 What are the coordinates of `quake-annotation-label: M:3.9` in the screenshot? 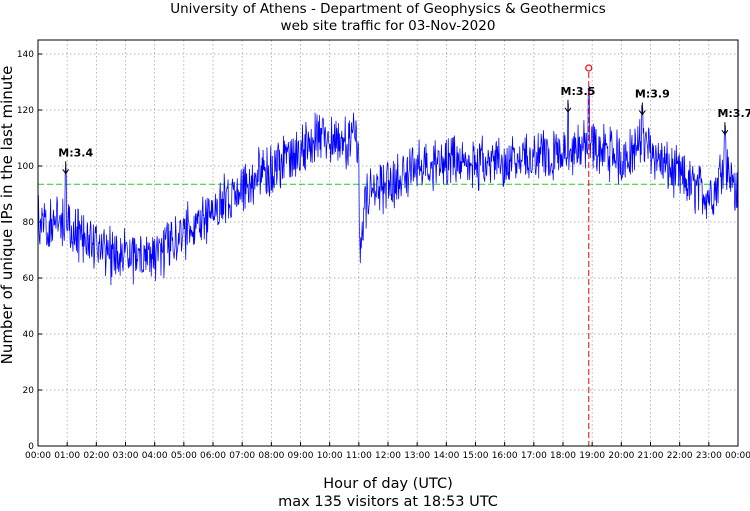 It's located at (652, 94).